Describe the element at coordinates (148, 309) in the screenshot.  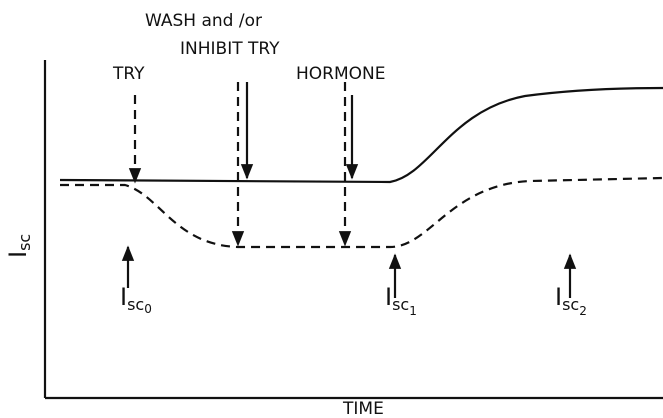
I see `label-index: 0` at that location.